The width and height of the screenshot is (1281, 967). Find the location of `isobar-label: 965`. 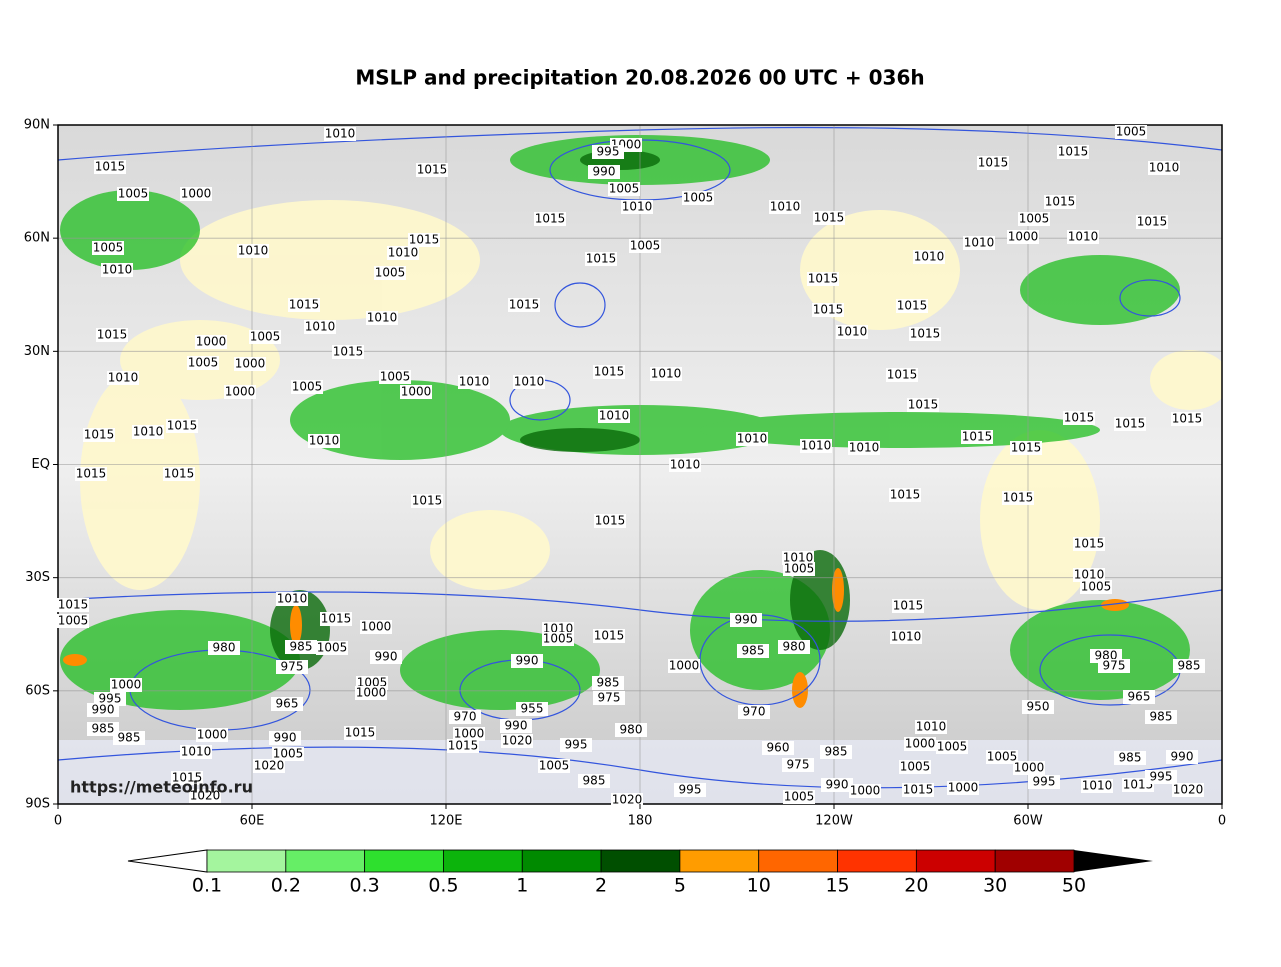

isobar-label: 965 is located at coordinates (287, 704).